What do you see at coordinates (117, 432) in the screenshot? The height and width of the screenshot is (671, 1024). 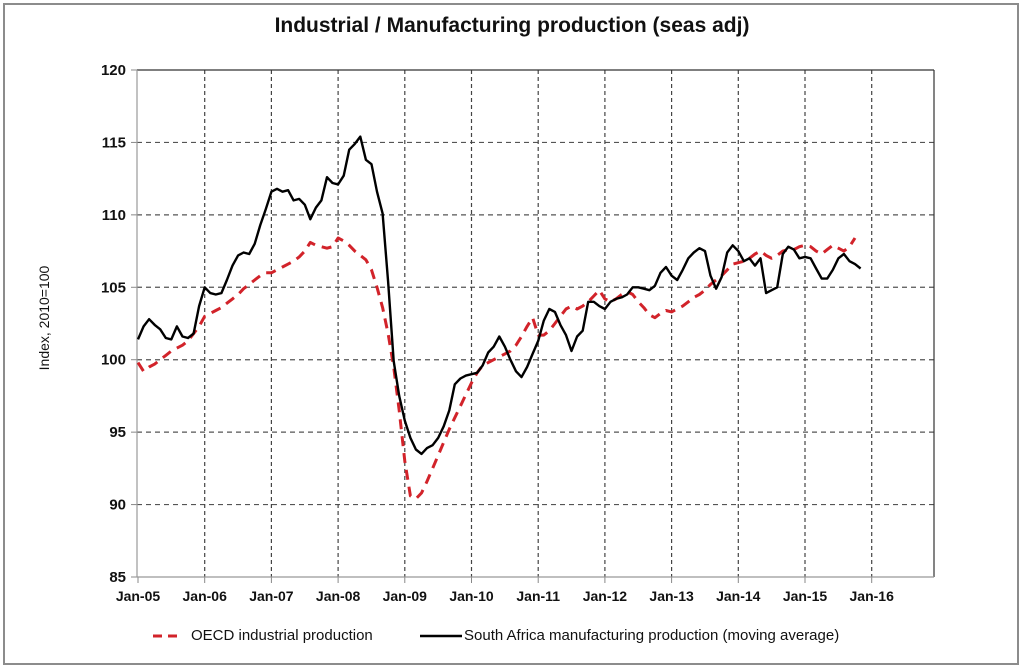 I see `y-tick-label: 95` at bounding box center [117, 432].